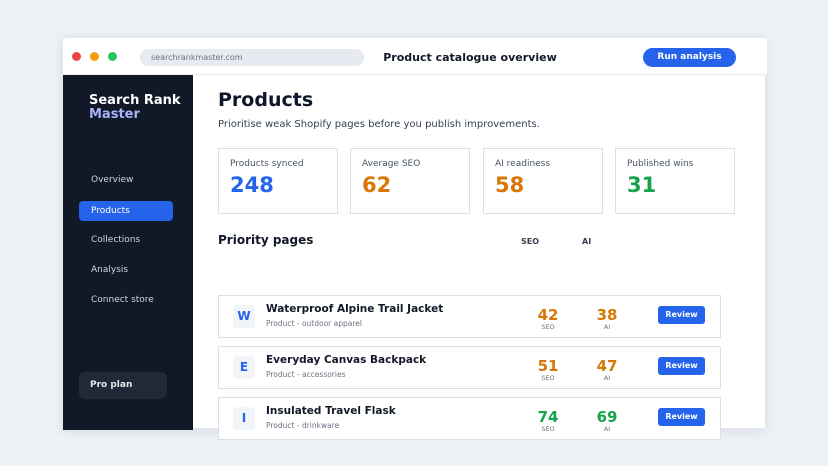  What do you see at coordinates (470, 57) in the screenshot?
I see `window-title: Product catalogue overview` at bounding box center [470, 57].